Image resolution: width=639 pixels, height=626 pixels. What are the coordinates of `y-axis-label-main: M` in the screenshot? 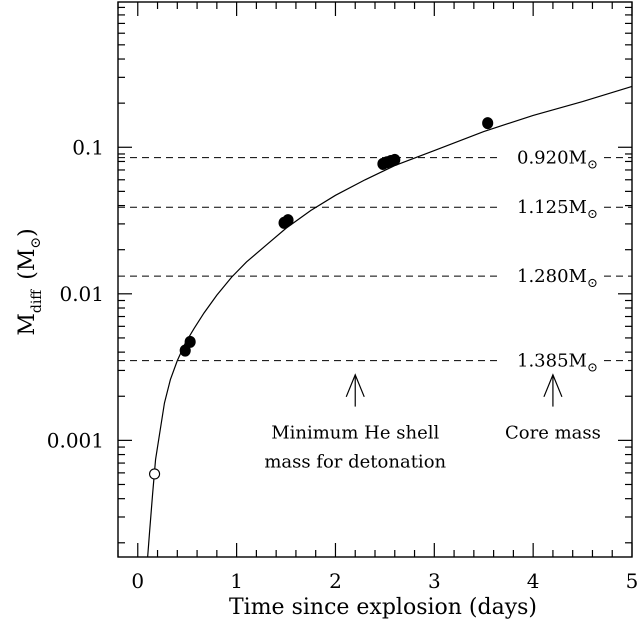 It's located at (27, 324).